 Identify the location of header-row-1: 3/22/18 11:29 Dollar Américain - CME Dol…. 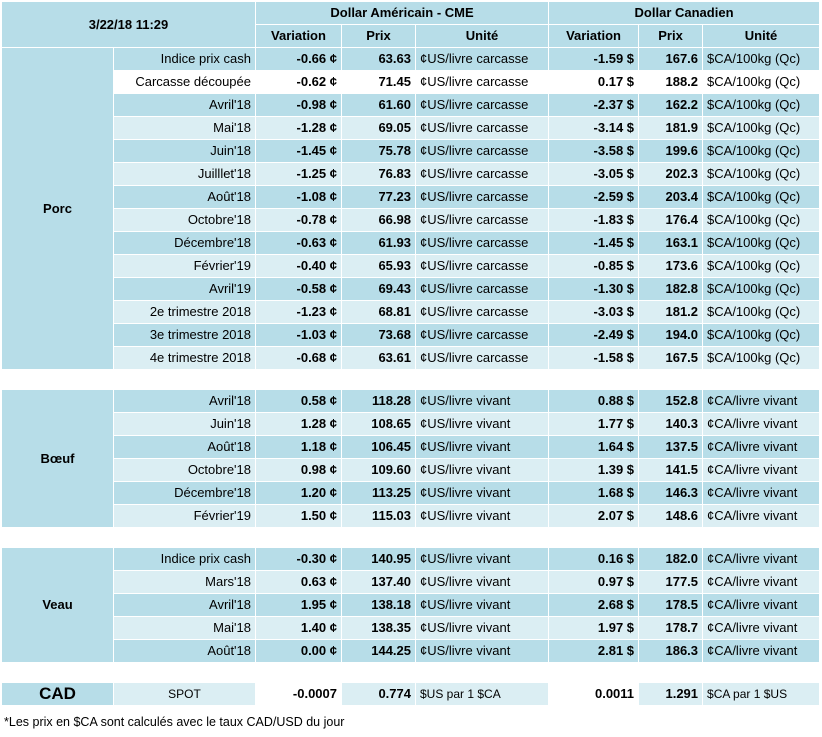
(411, 24).